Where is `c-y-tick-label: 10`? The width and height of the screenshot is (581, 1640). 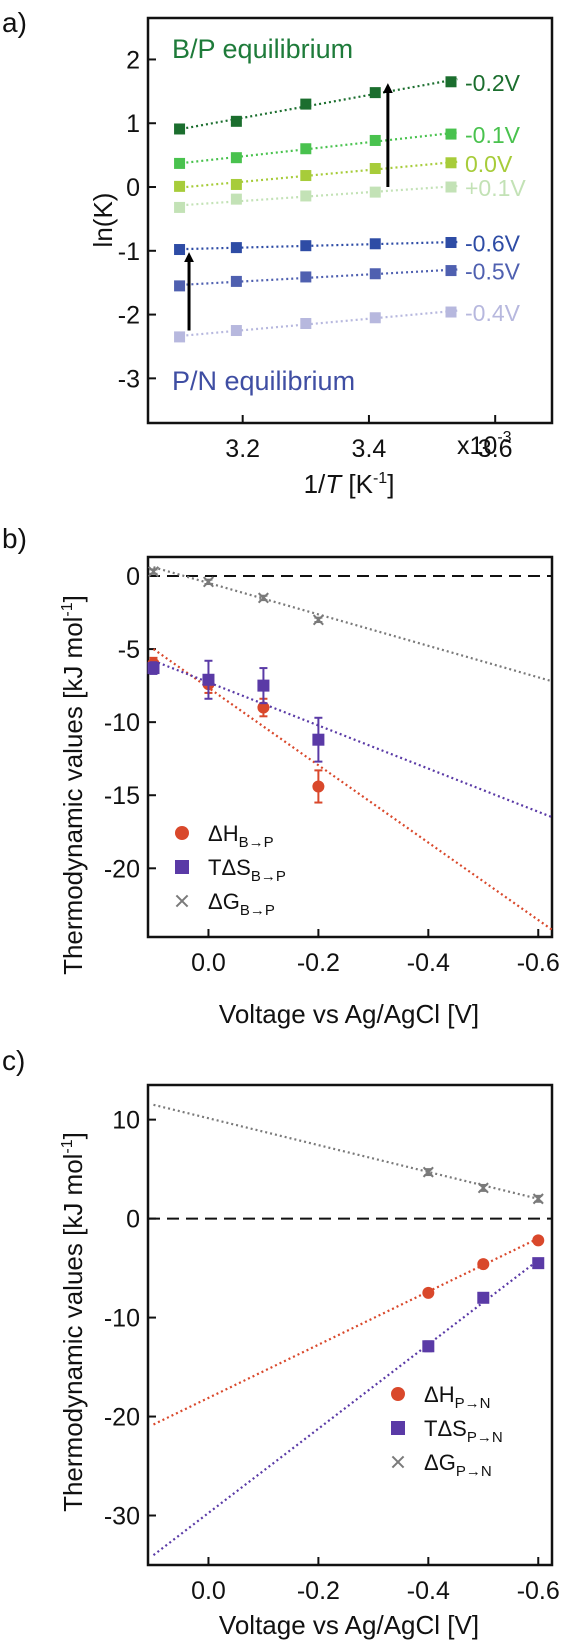
c-y-tick-label: 10 is located at coordinates (126, 1121).